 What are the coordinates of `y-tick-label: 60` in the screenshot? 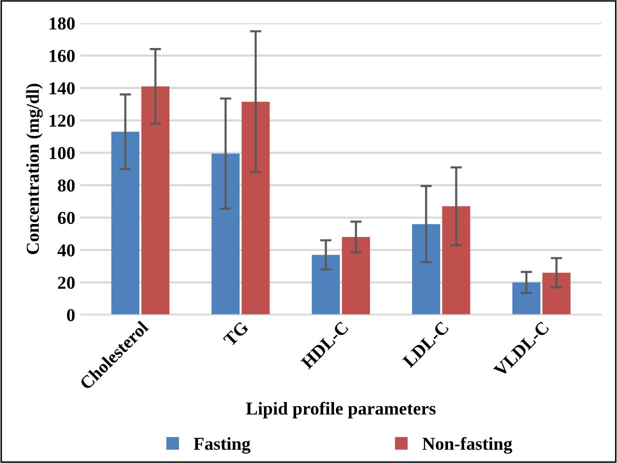 It's located at (66, 218).